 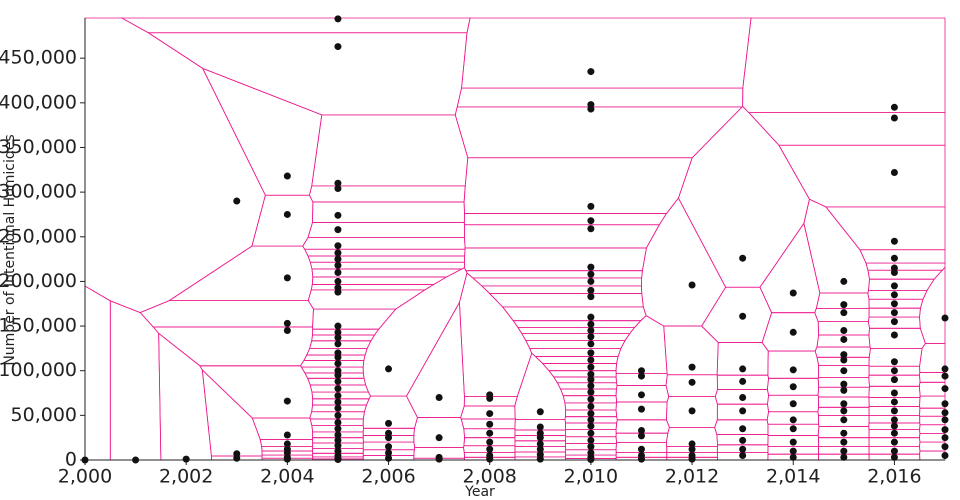 What do you see at coordinates (38, 147) in the screenshot?
I see `y-tick-label: 350,000` at bounding box center [38, 147].